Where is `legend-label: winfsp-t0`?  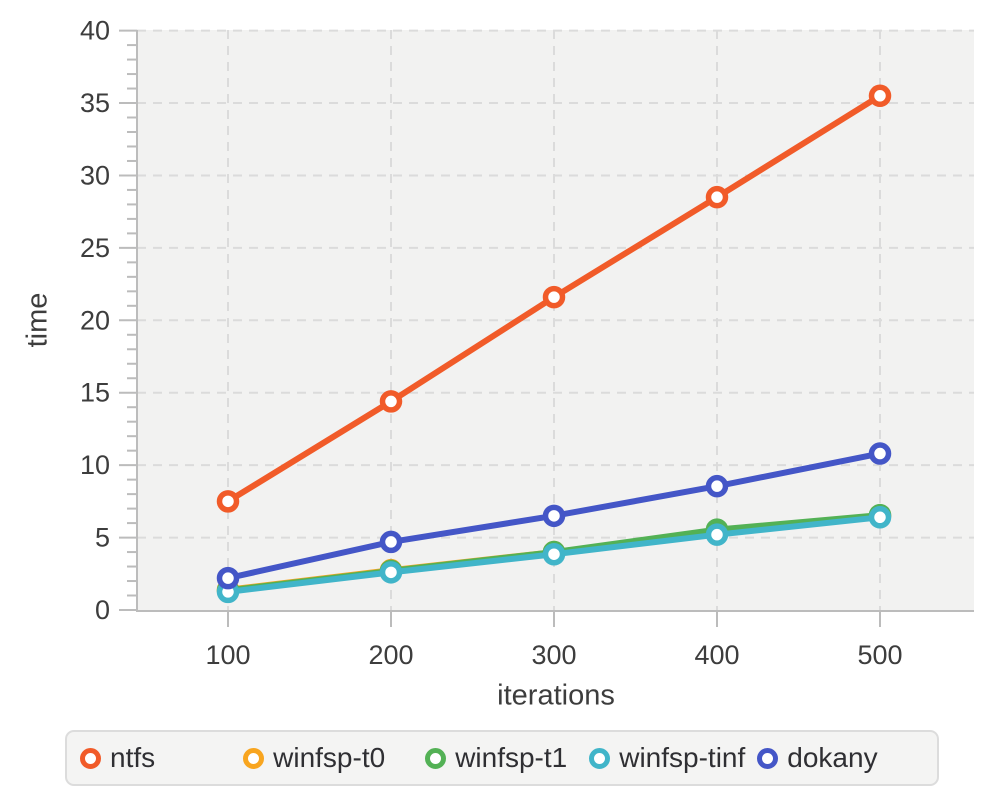 legend-label: winfsp-t0 is located at coordinates (329, 757).